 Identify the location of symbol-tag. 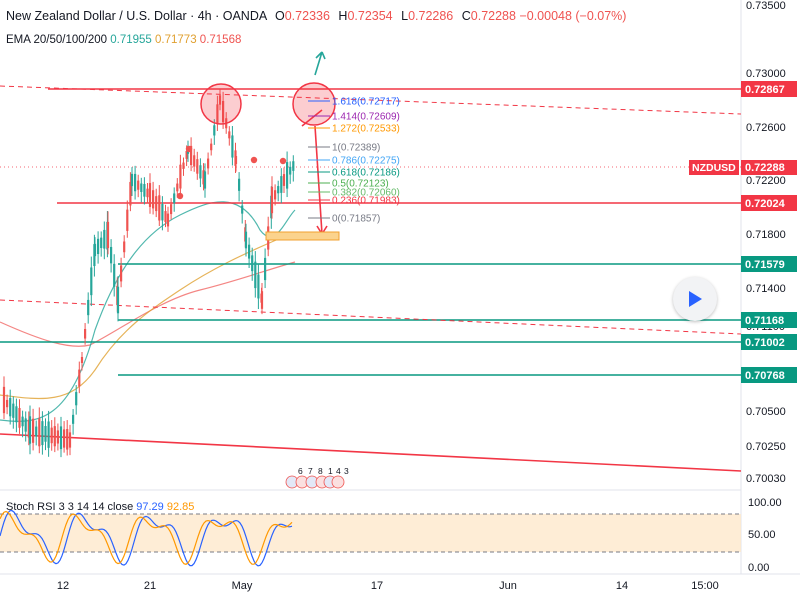
(714, 167).